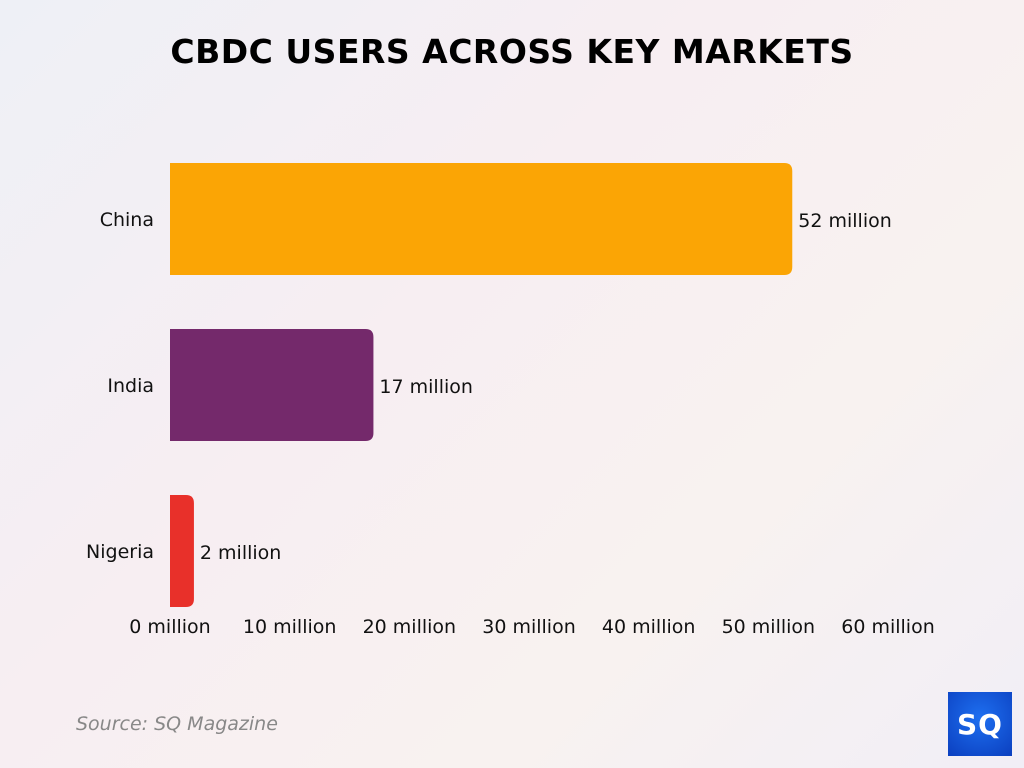  I want to click on sq-logo: SQ, so click(980, 724).